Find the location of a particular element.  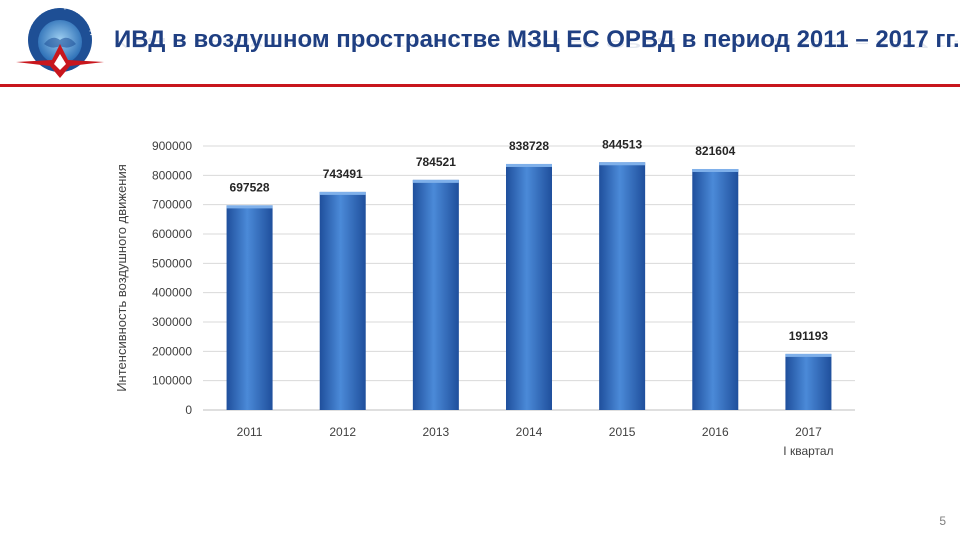

bar-2014 is located at coordinates (529, 286).